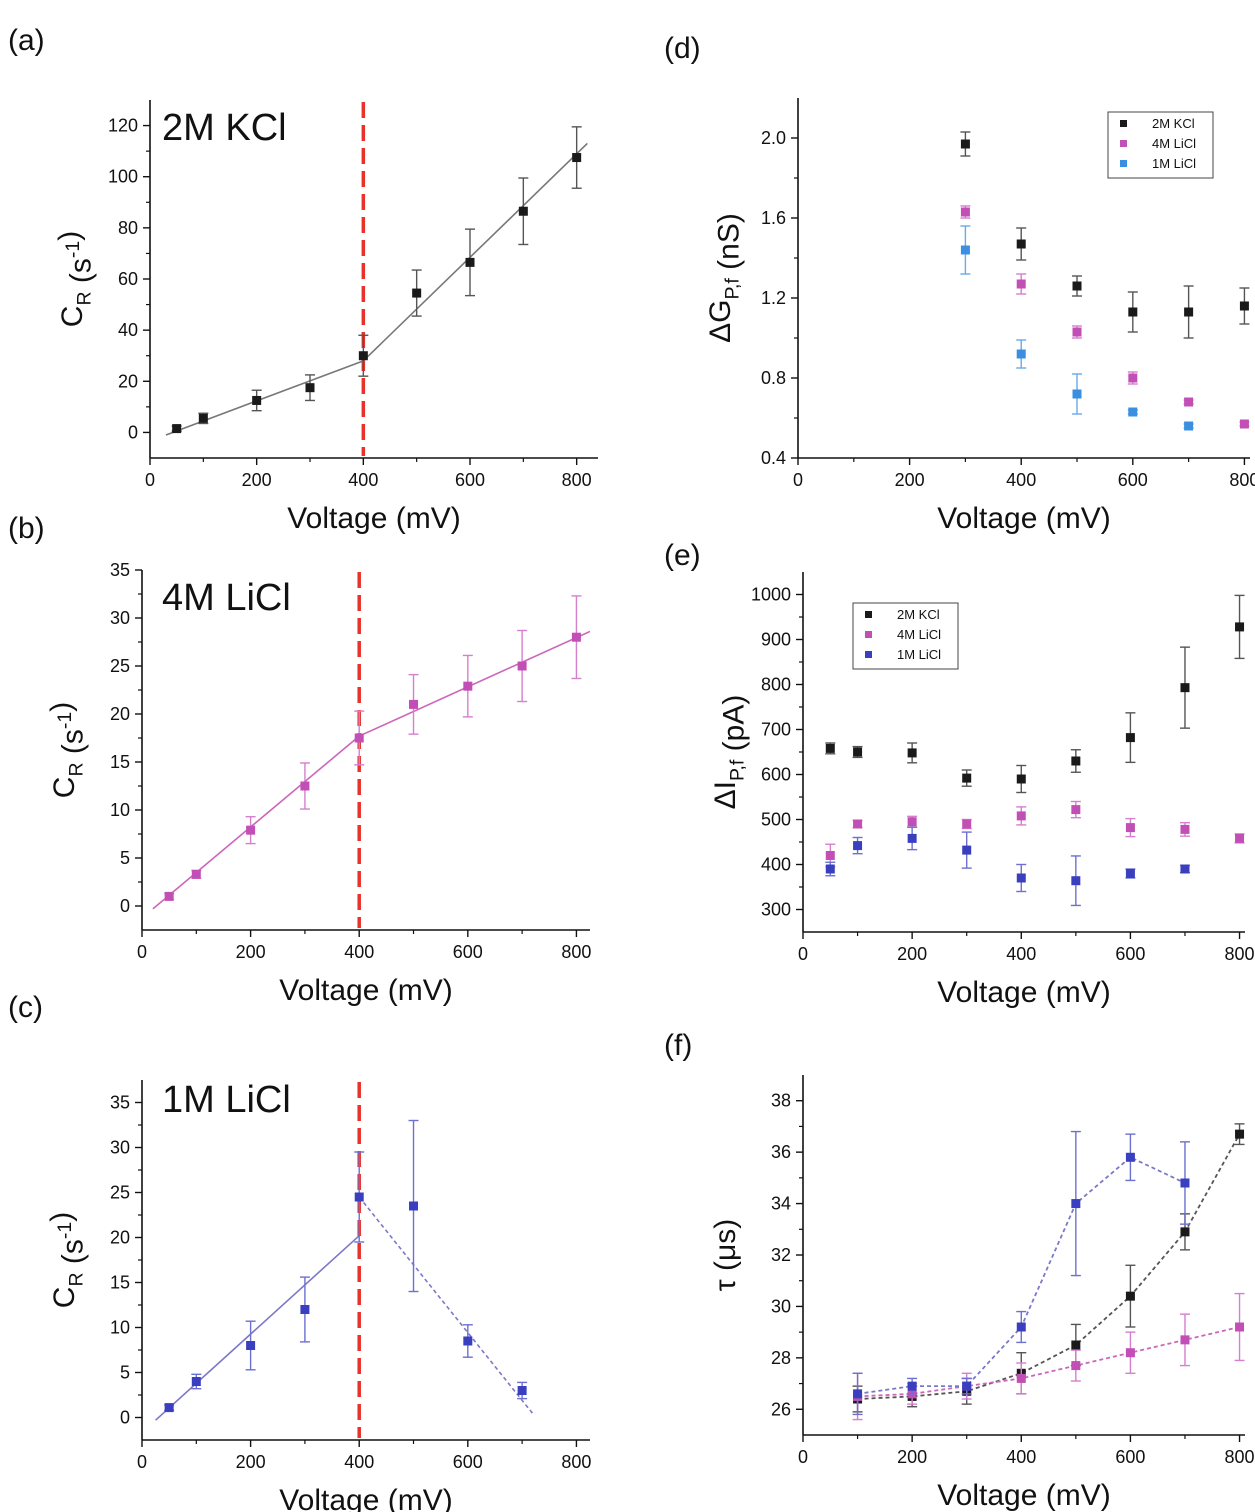 This screenshot has width=1255, height=1512. Describe the element at coordinates (371, 752) in the screenshot. I see `series-pink` at that location.